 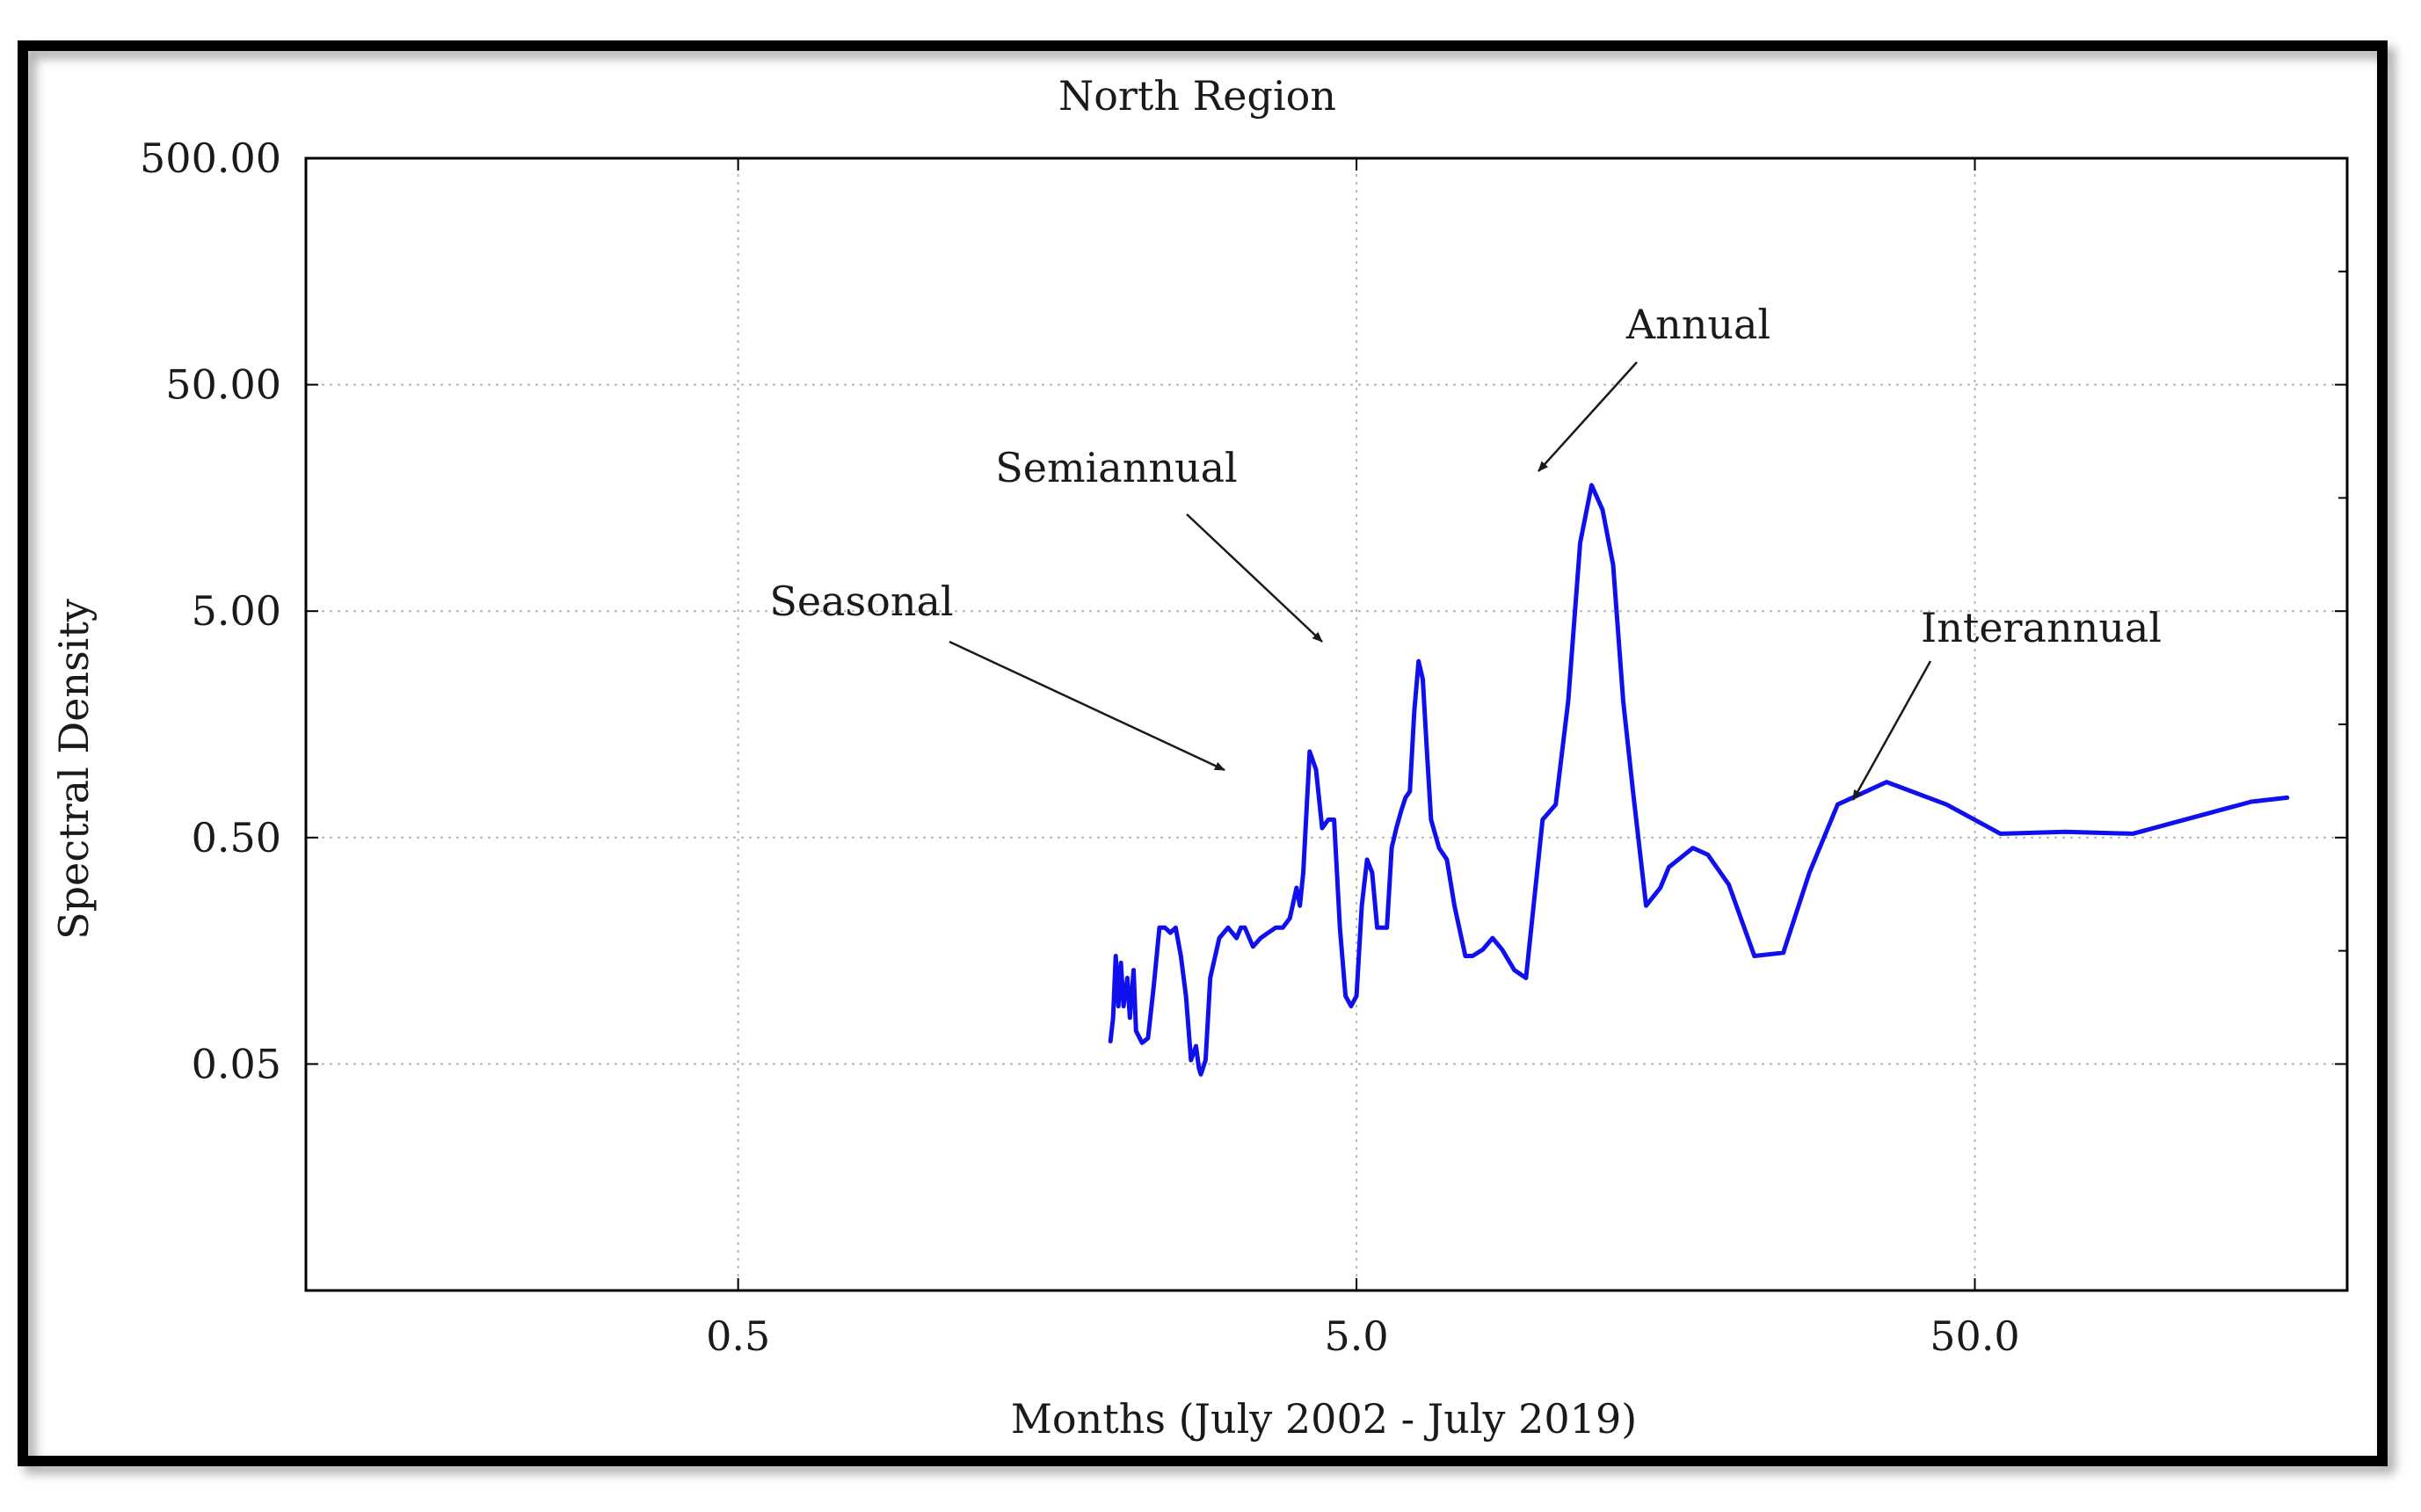 I want to click on y-axis-label: Spectral Density, so click(x=74, y=769).